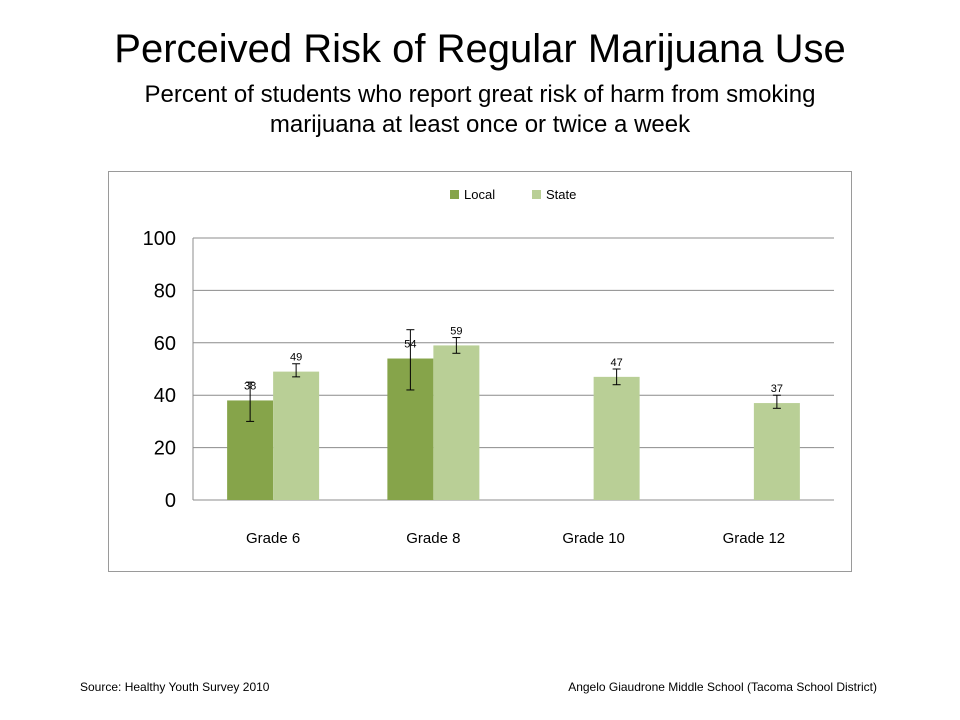 This screenshot has width=960, height=720. I want to click on data-label: 54, so click(410, 345).